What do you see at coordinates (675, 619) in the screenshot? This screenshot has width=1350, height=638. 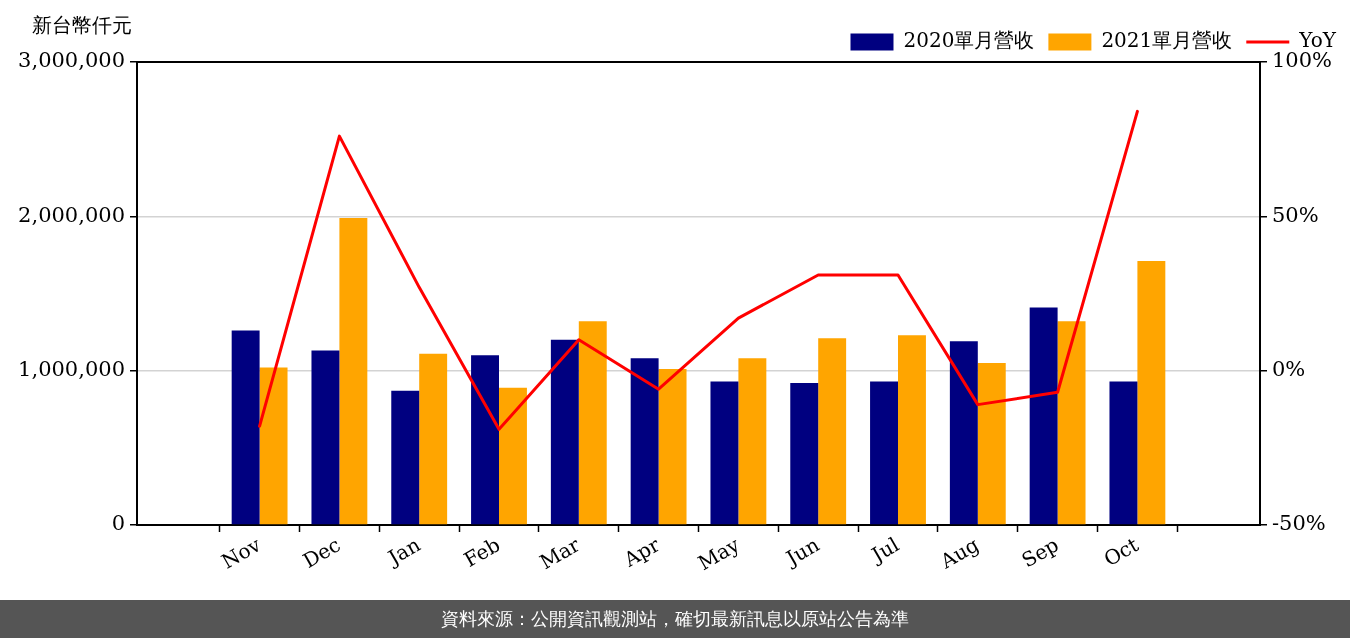 I see `source-note: 資料來源：公開資訊觀測站，確切最新訊息以原站公告為準` at bounding box center [675, 619].